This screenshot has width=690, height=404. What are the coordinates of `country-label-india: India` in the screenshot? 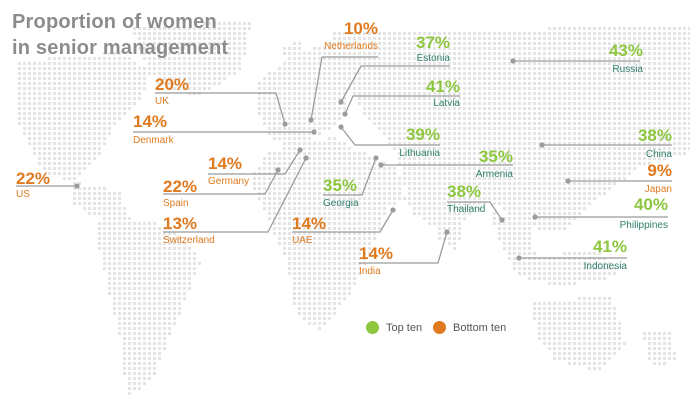 It's located at (370, 271).